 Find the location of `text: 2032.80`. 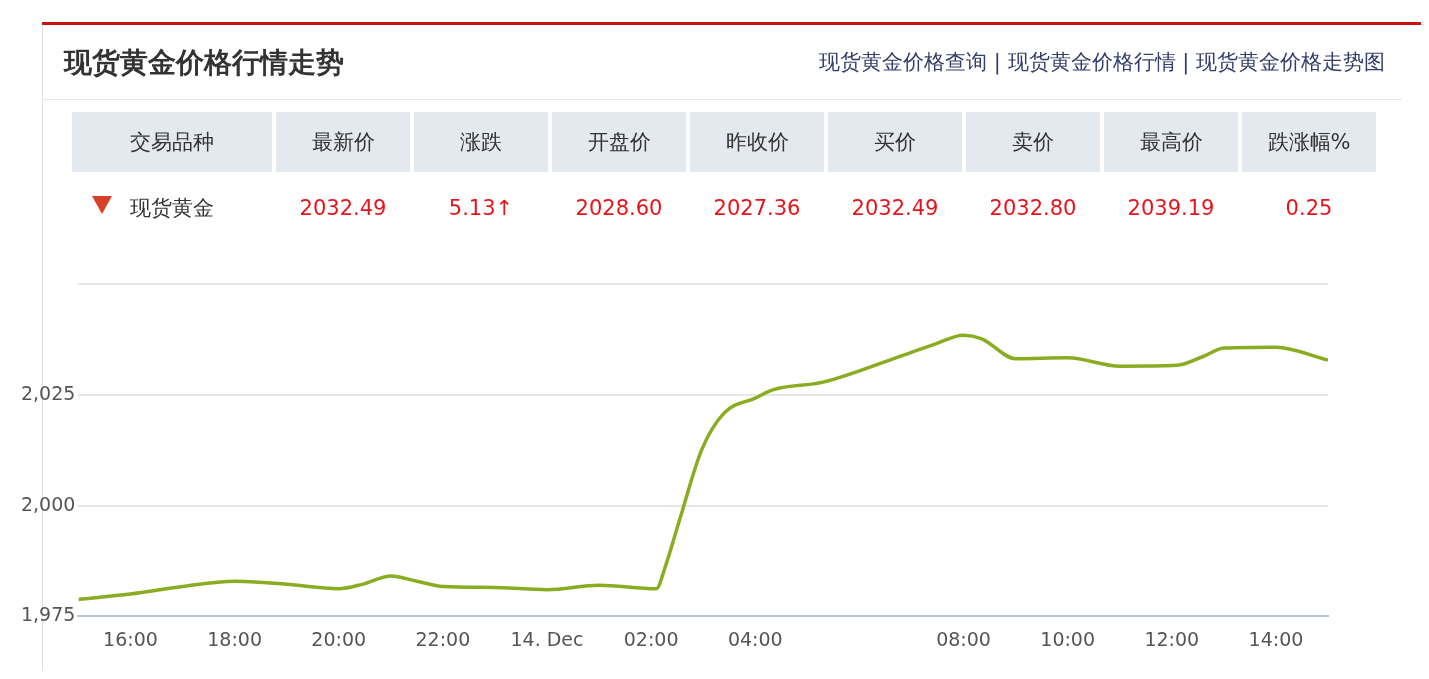

text: 2032.80 is located at coordinates (1033, 208).